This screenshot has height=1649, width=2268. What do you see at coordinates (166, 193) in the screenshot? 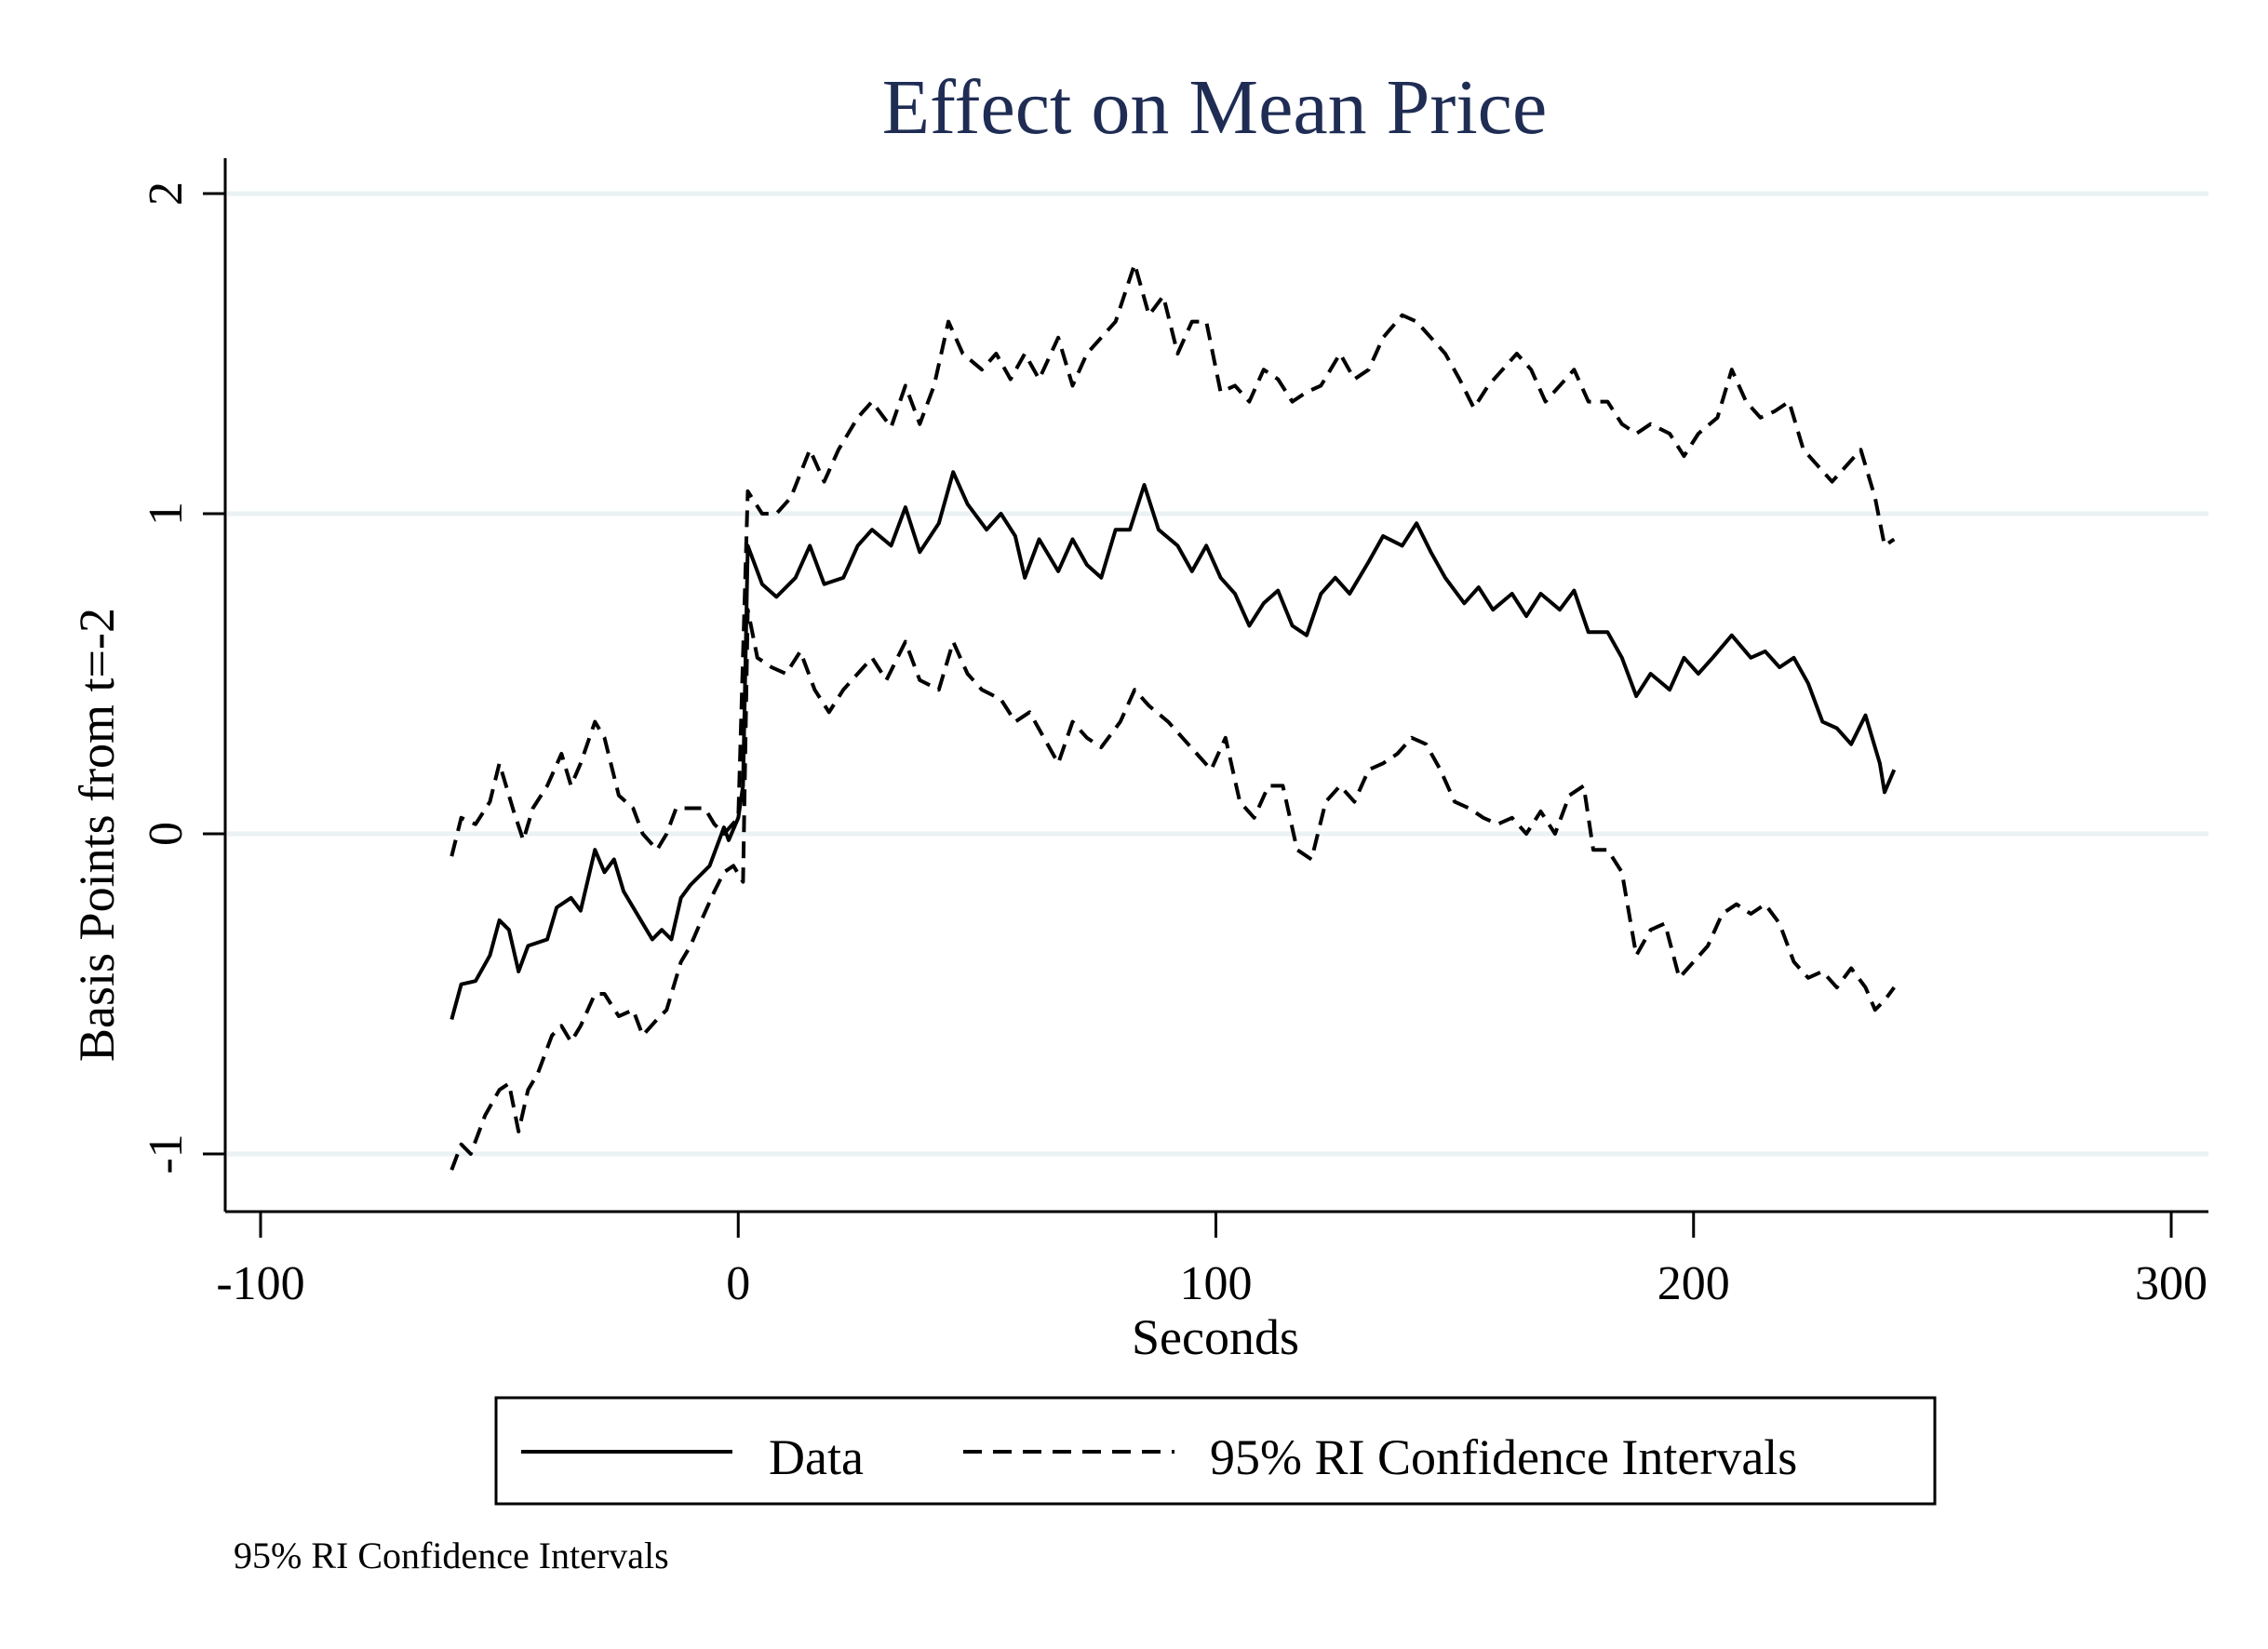
I see `y-tick-label: 2` at bounding box center [166, 193].